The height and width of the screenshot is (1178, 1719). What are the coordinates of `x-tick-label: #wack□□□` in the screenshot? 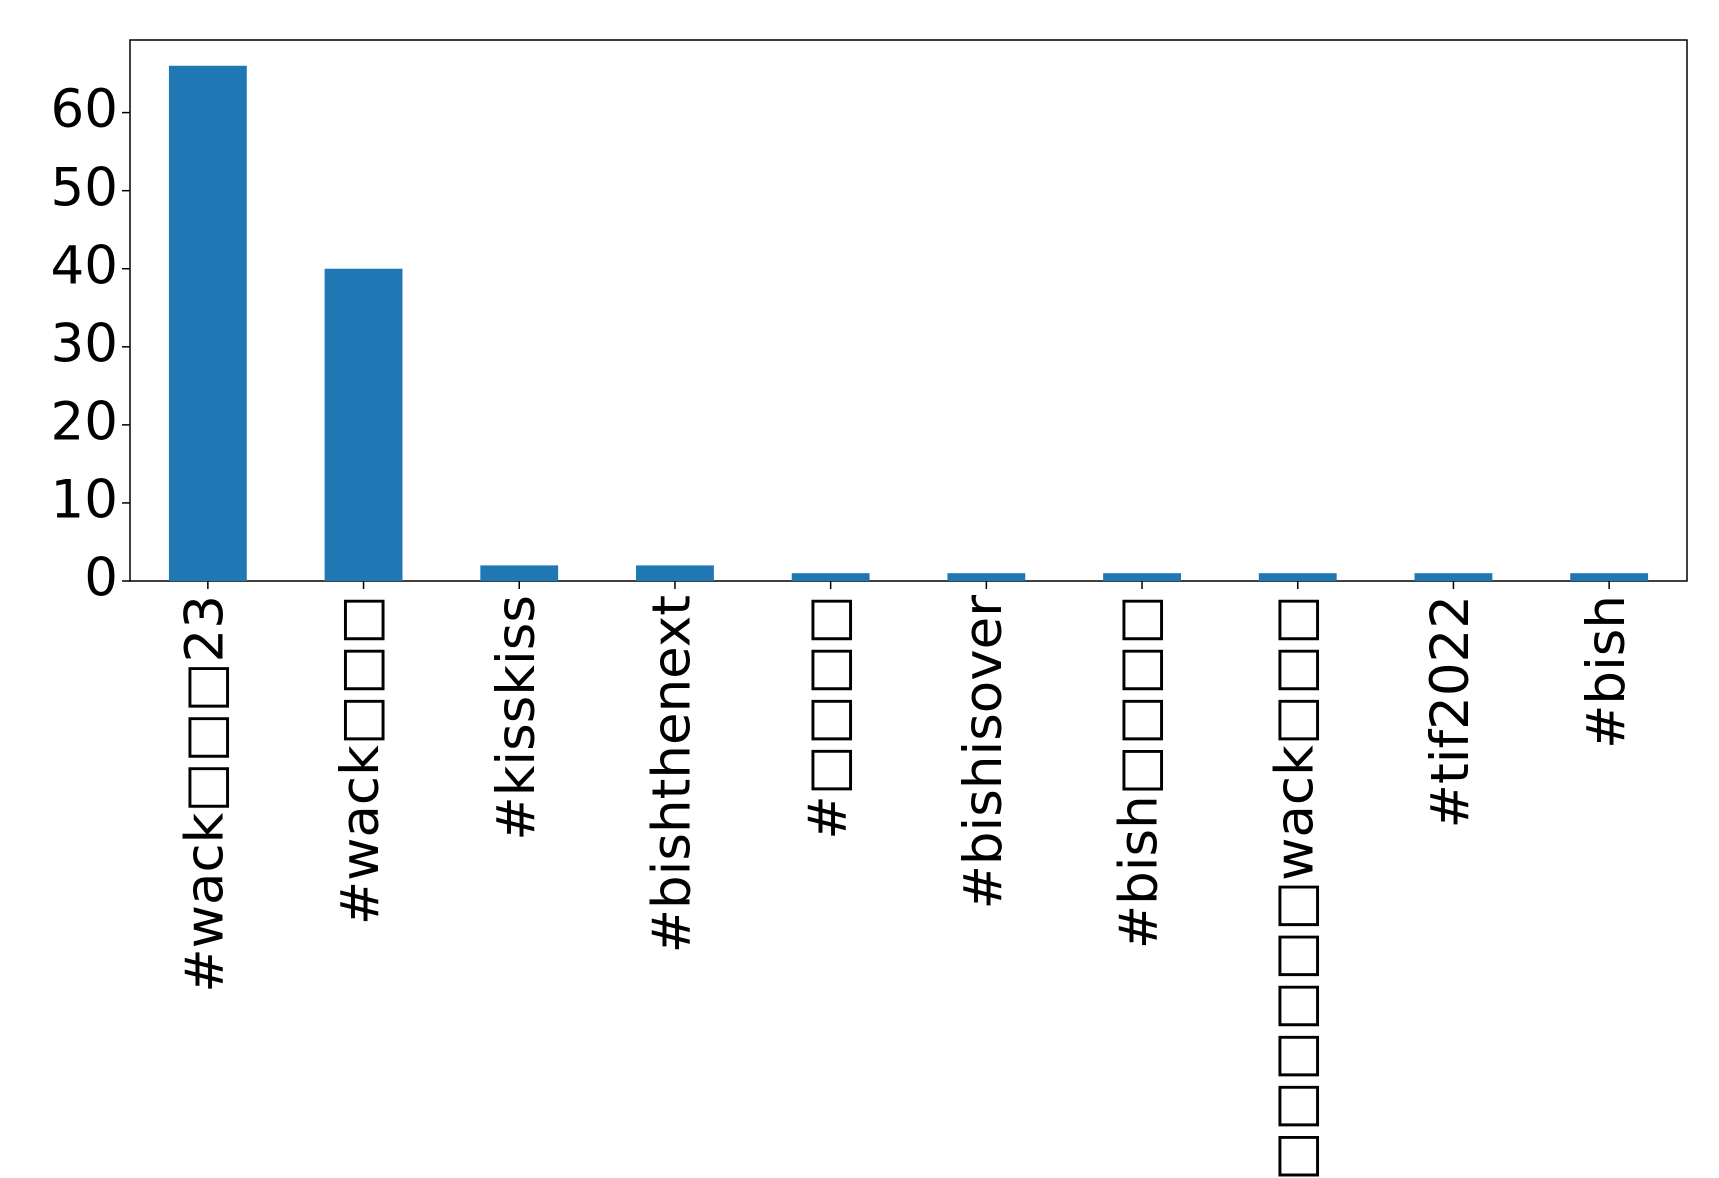 It's located at (360, 760).